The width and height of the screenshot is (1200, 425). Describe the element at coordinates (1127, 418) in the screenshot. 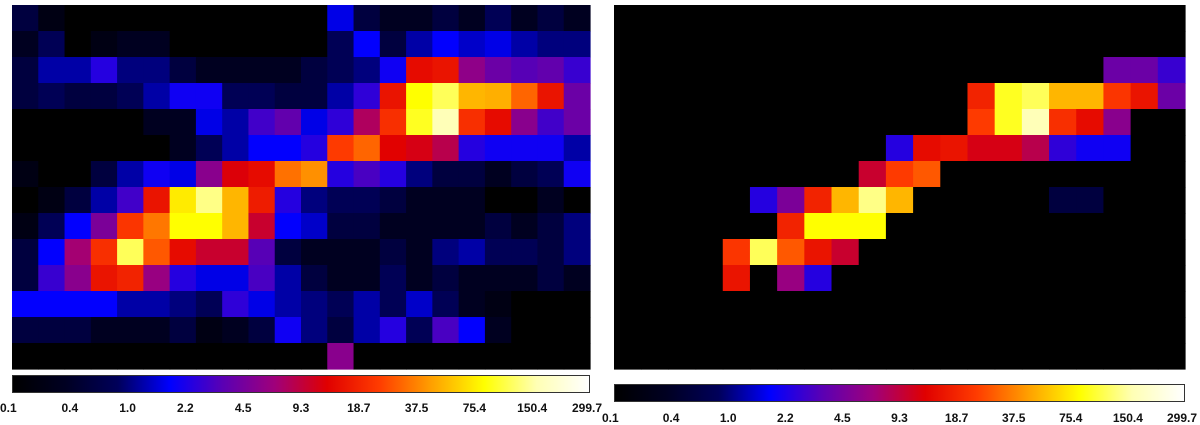

I see `colorbar-tick-label: 150.4` at that location.